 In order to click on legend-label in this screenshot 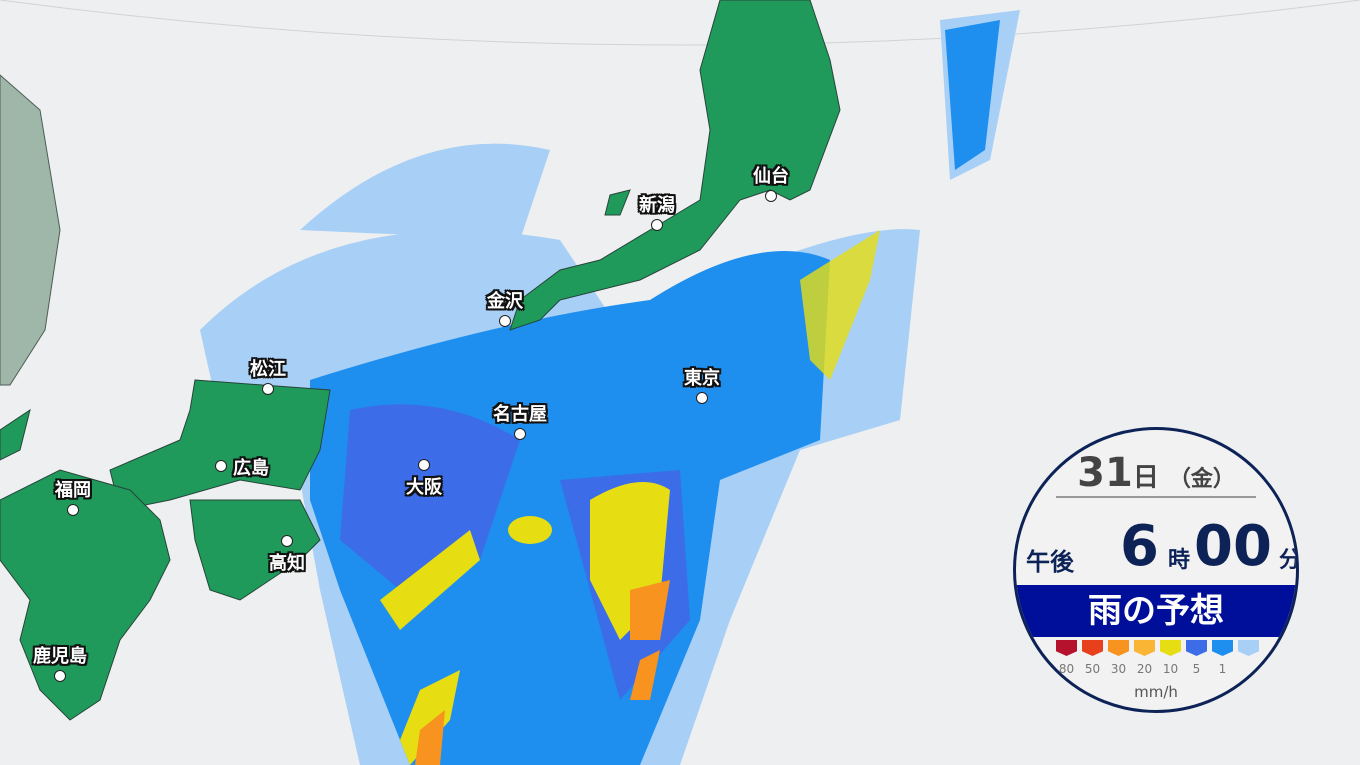, I will do `click(1248, 669)`.